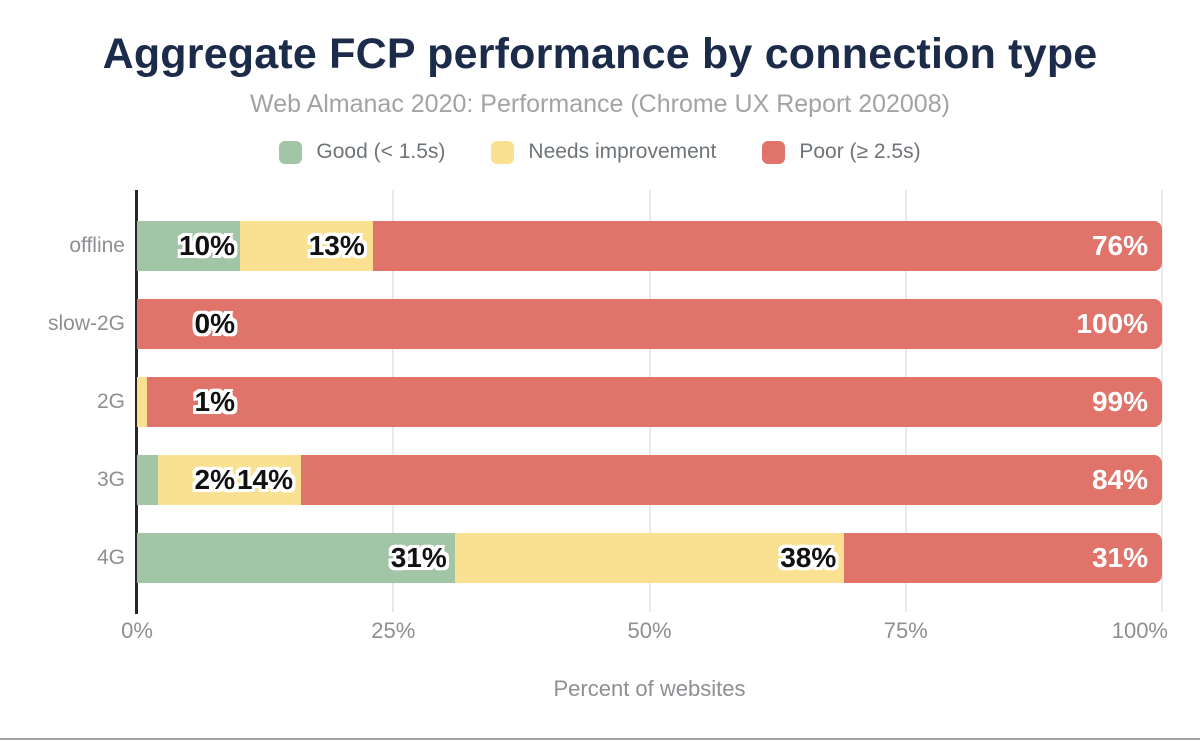  Describe the element at coordinates (110, 557) in the screenshot. I see `y-axis-category-label: 4G` at that location.